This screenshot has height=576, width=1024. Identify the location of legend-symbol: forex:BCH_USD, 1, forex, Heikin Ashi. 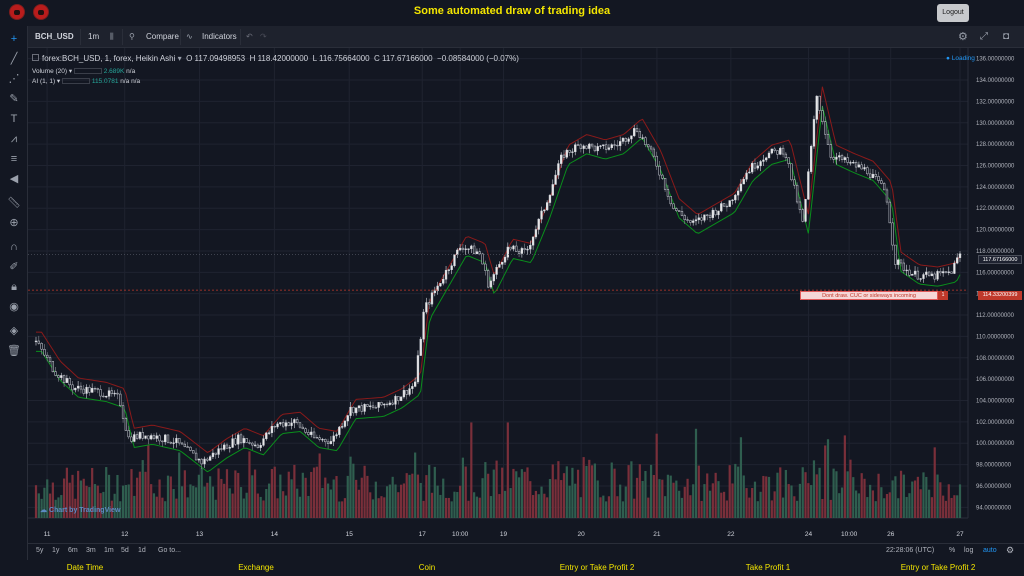
(109, 58).